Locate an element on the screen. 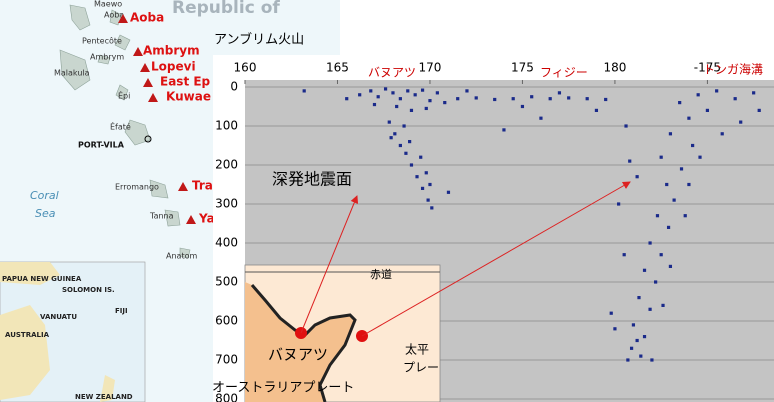 This screenshot has width=774, height=402. volcano-label: Aoba is located at coordinates (147, 18).